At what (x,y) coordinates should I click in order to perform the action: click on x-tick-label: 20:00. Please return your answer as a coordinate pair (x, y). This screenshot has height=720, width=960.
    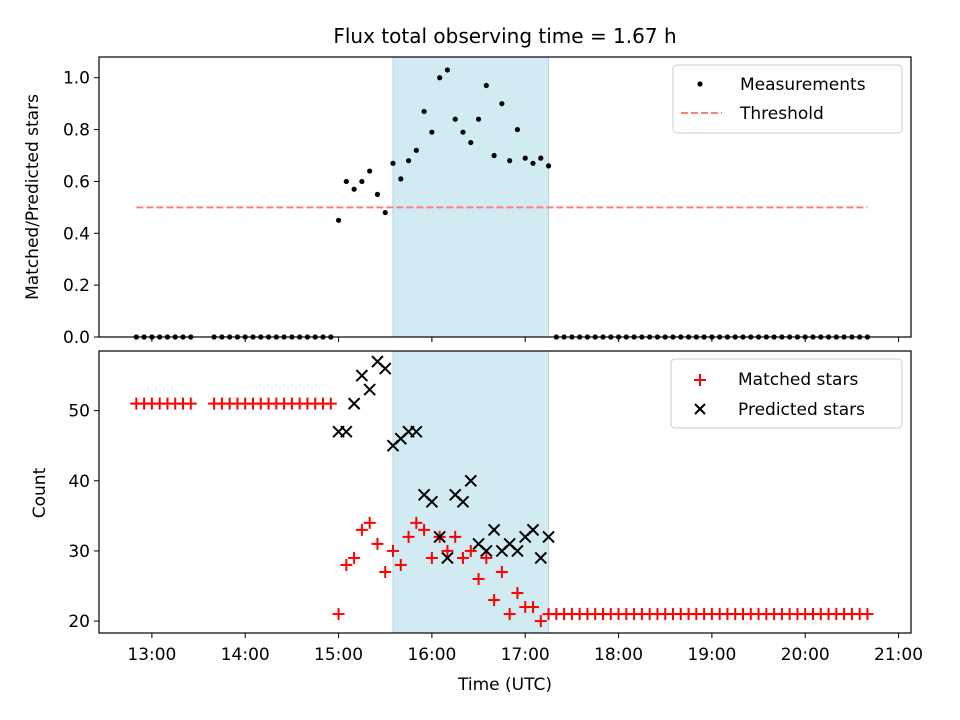
    Looking at the image, I should click on (805, 655).